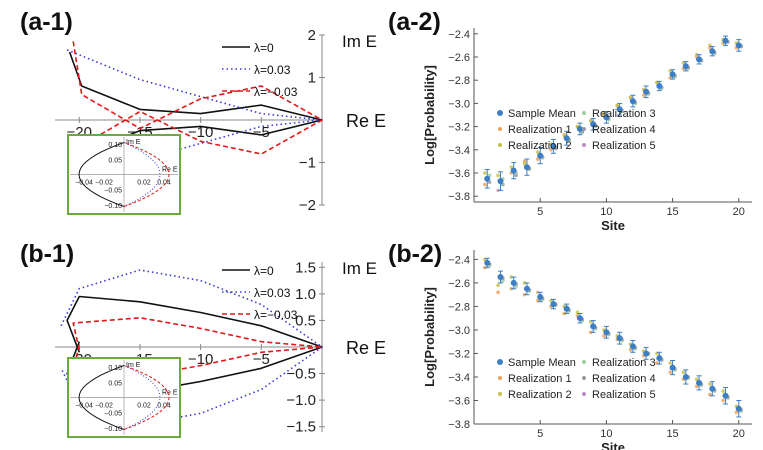  Describe the element at coordinates (305, 294) in the screenshot. I see `y-tick-label: 1.0` at that location.